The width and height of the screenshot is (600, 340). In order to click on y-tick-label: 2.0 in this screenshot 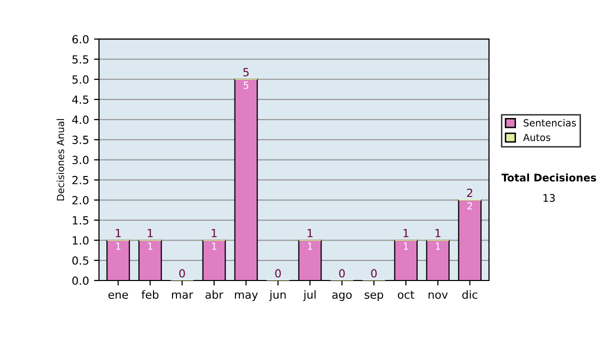, I will do `click(80, 200)`.